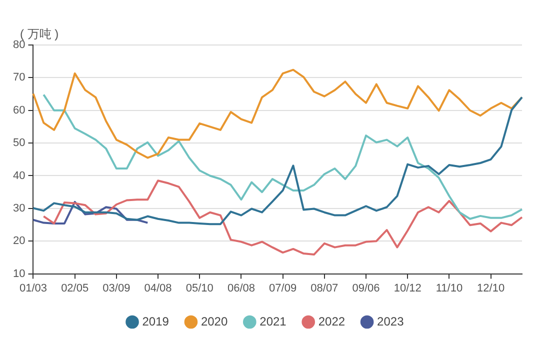 Image resolution: width=550 pixels, height=342 pixels. What do you see at coordinates (19, 143) in the screenshot?
I see `y-tick-label: 50` at bounding box center [19, 143].